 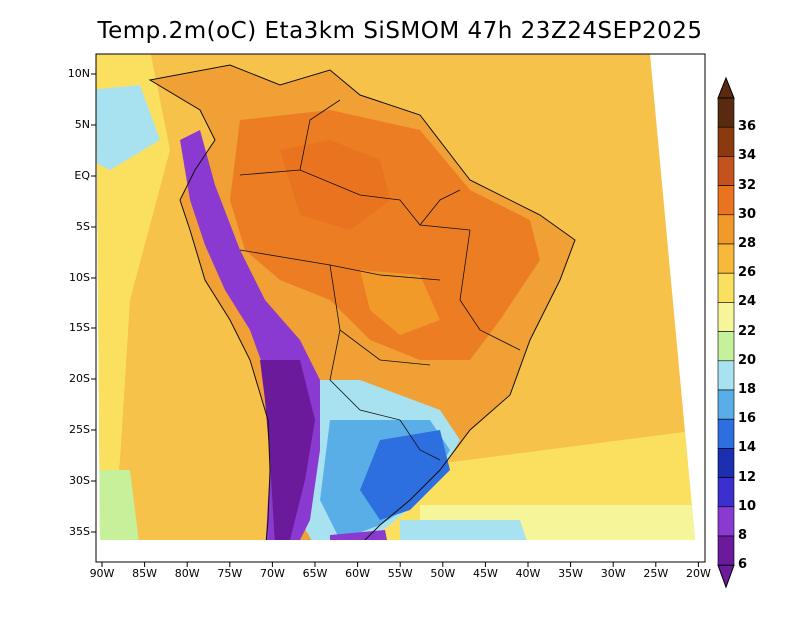 I want to click on lat-tick-label: EQ, so click(x=82, y=175).